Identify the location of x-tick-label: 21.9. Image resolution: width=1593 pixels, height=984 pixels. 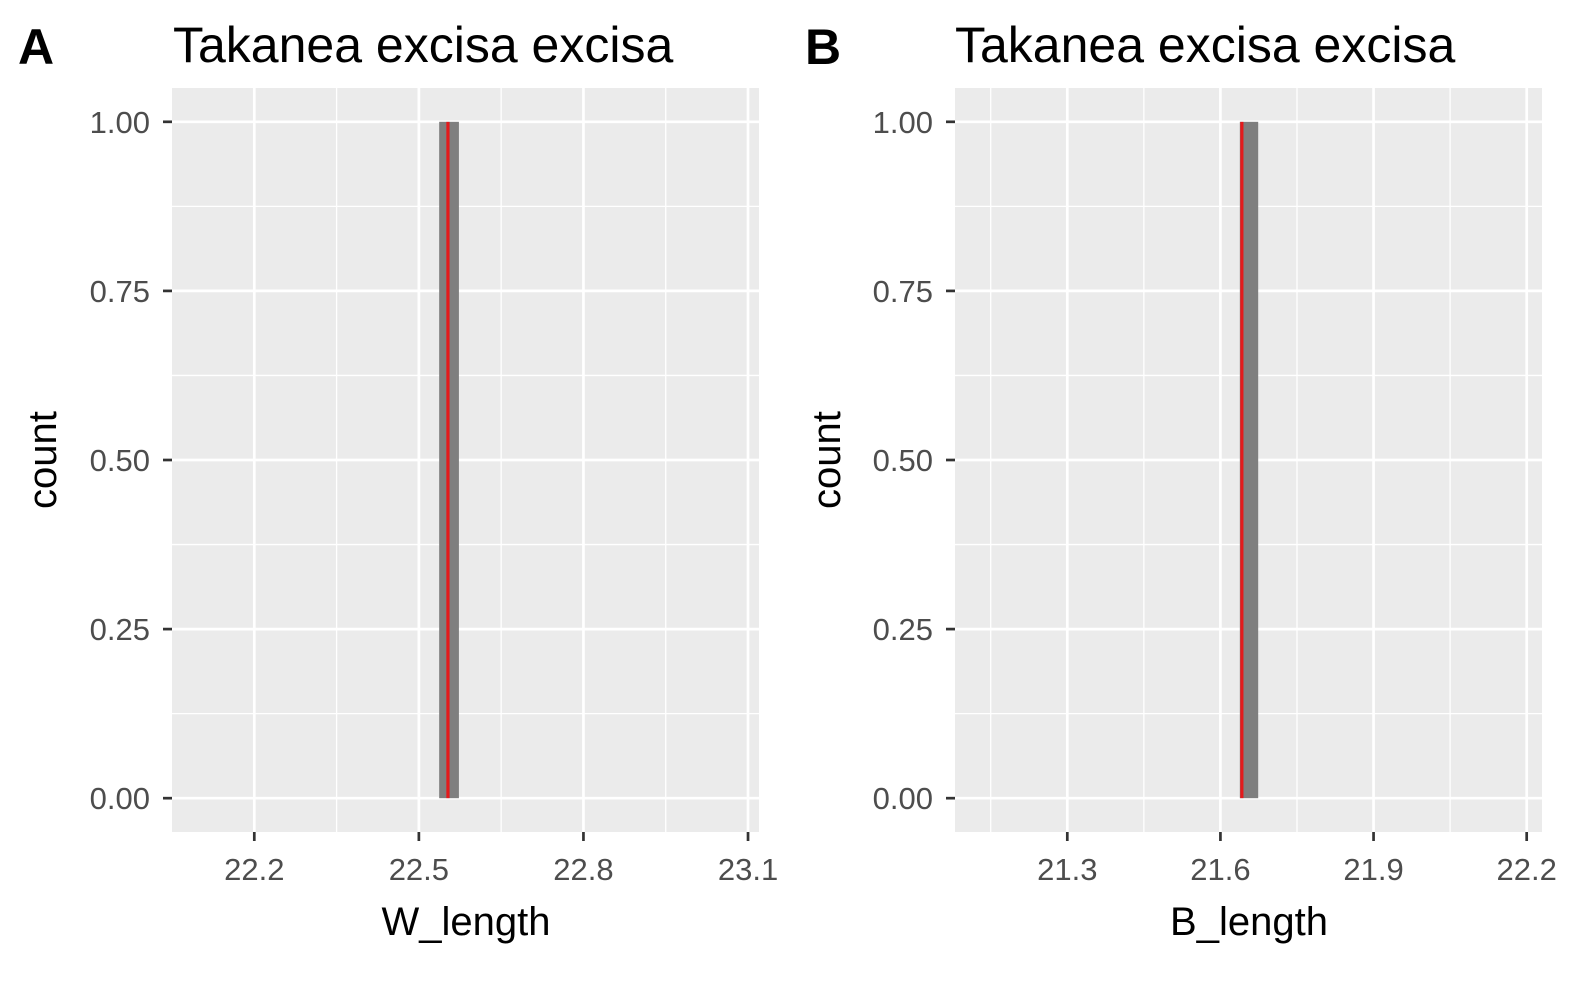
(1373, 869).